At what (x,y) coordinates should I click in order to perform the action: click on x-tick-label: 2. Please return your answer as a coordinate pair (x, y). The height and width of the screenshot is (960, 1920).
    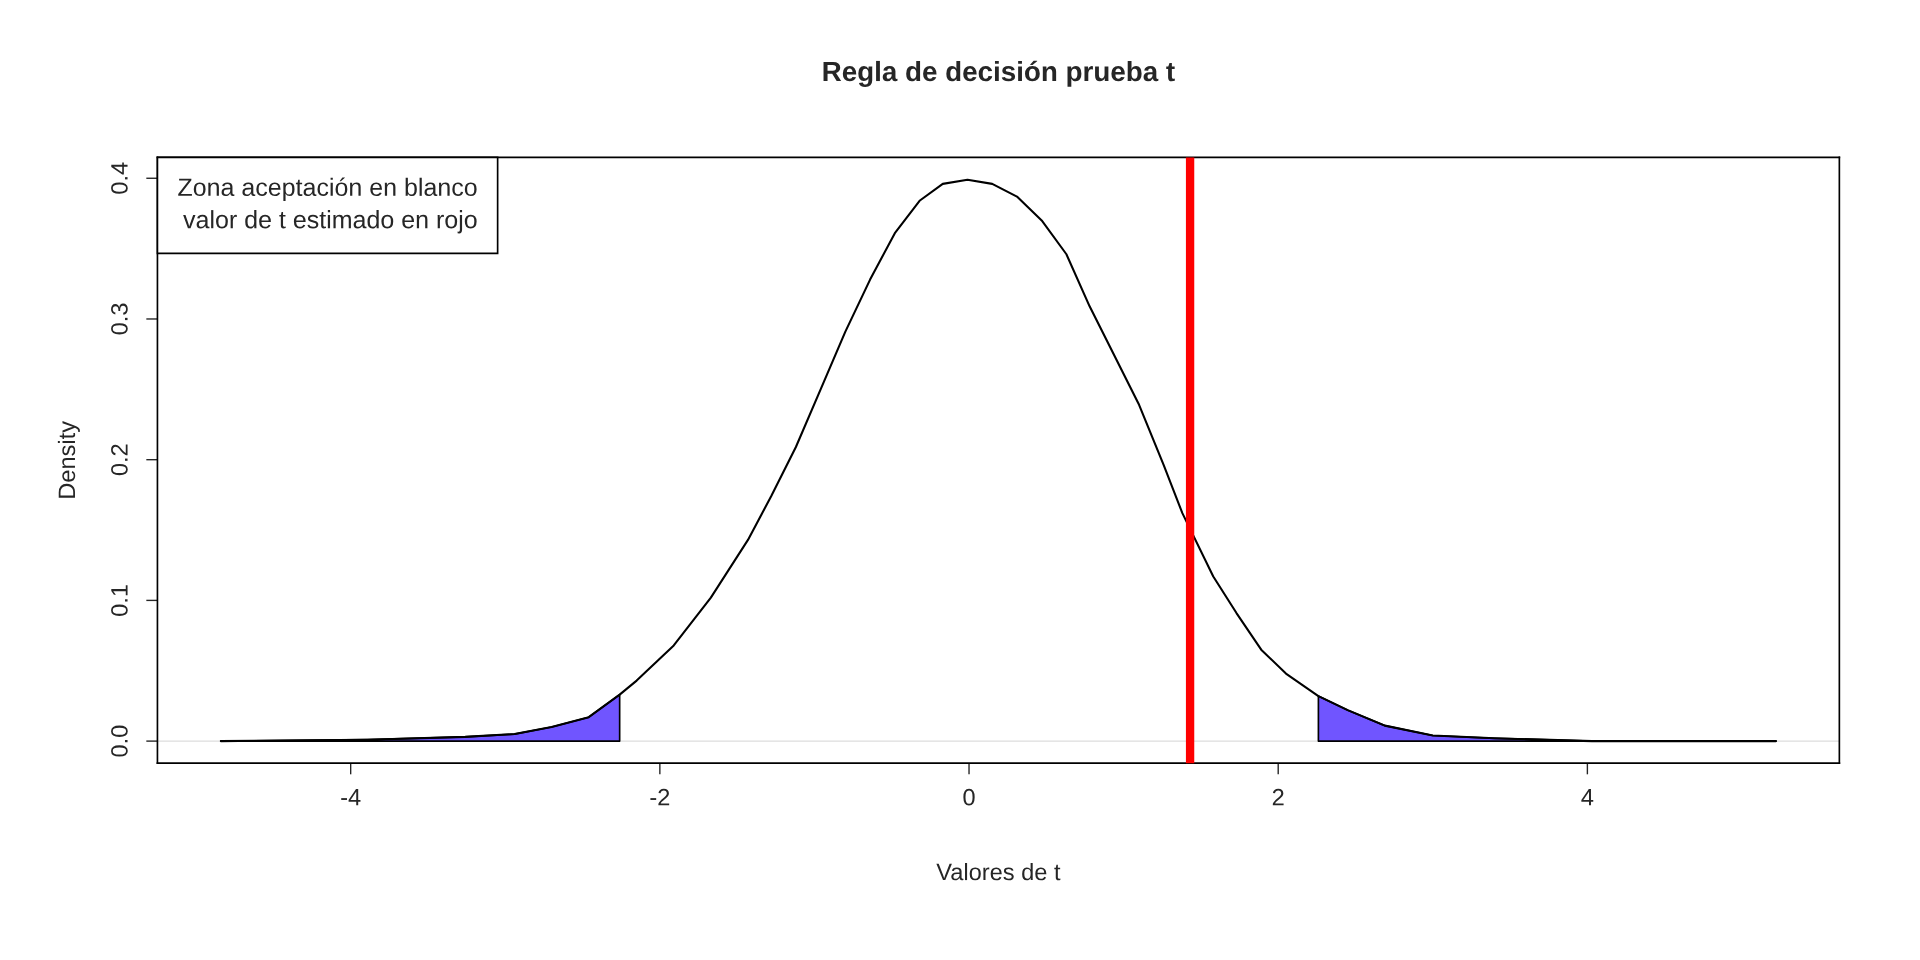
    Looking at the image, I should click on (1278, 797).